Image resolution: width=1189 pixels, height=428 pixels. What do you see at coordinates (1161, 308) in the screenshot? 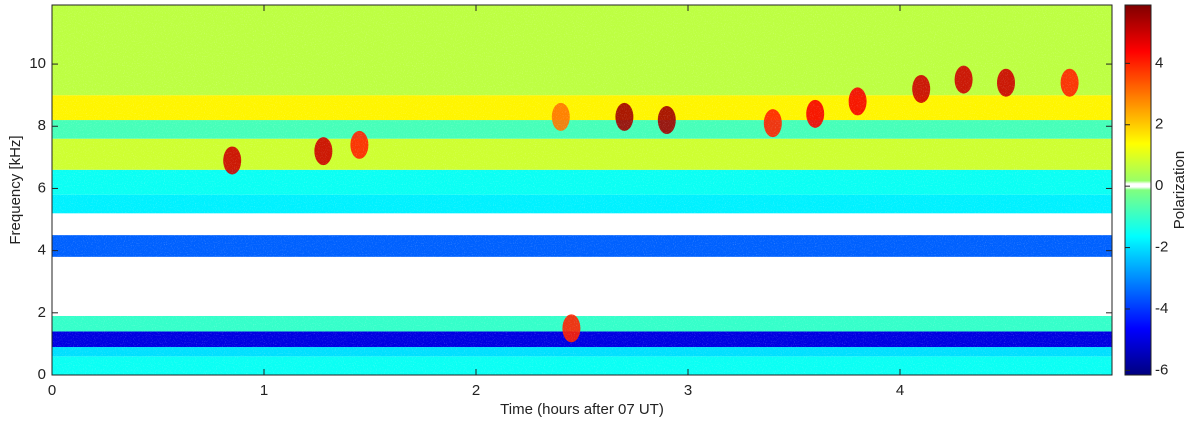
I see `colorbar-tick-label: -4` at bounding box center [1161, 308].